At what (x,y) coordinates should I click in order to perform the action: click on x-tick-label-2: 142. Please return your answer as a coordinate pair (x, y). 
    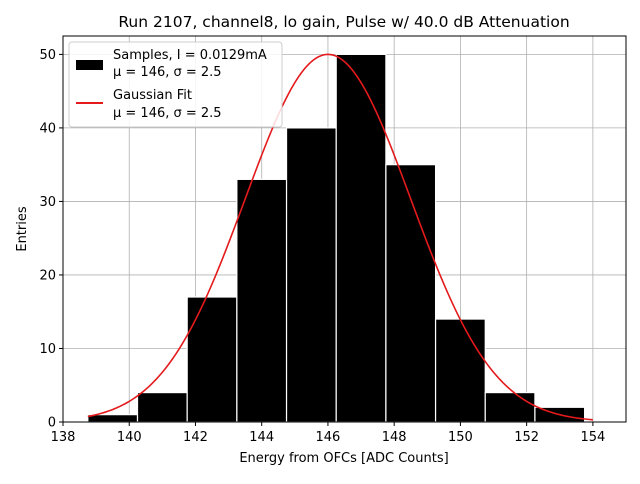
    Looking at the image, I should click on (195, 437).